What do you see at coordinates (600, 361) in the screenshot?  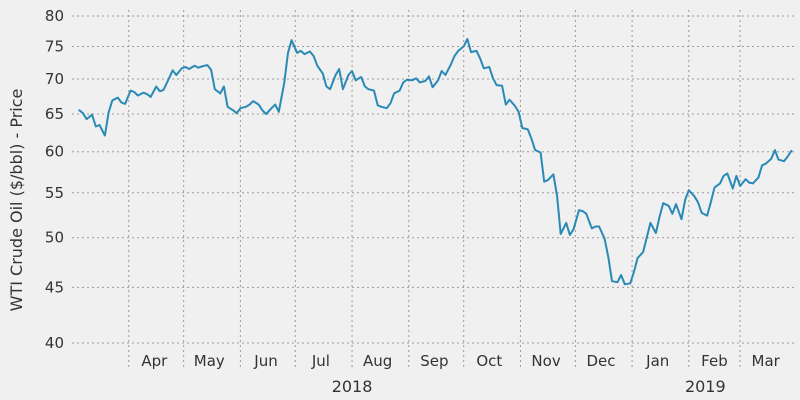 I see `x-month-label: Dec` at bounding box center [600, 361].